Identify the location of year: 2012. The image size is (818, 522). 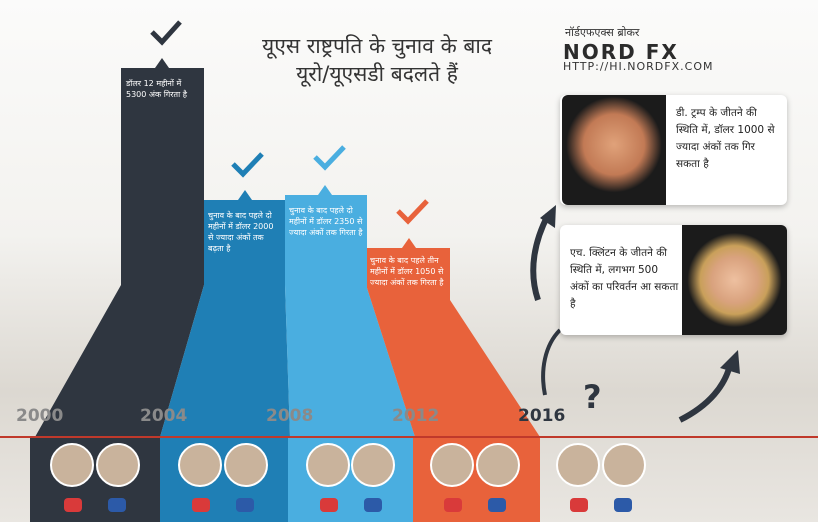
(416, 416).